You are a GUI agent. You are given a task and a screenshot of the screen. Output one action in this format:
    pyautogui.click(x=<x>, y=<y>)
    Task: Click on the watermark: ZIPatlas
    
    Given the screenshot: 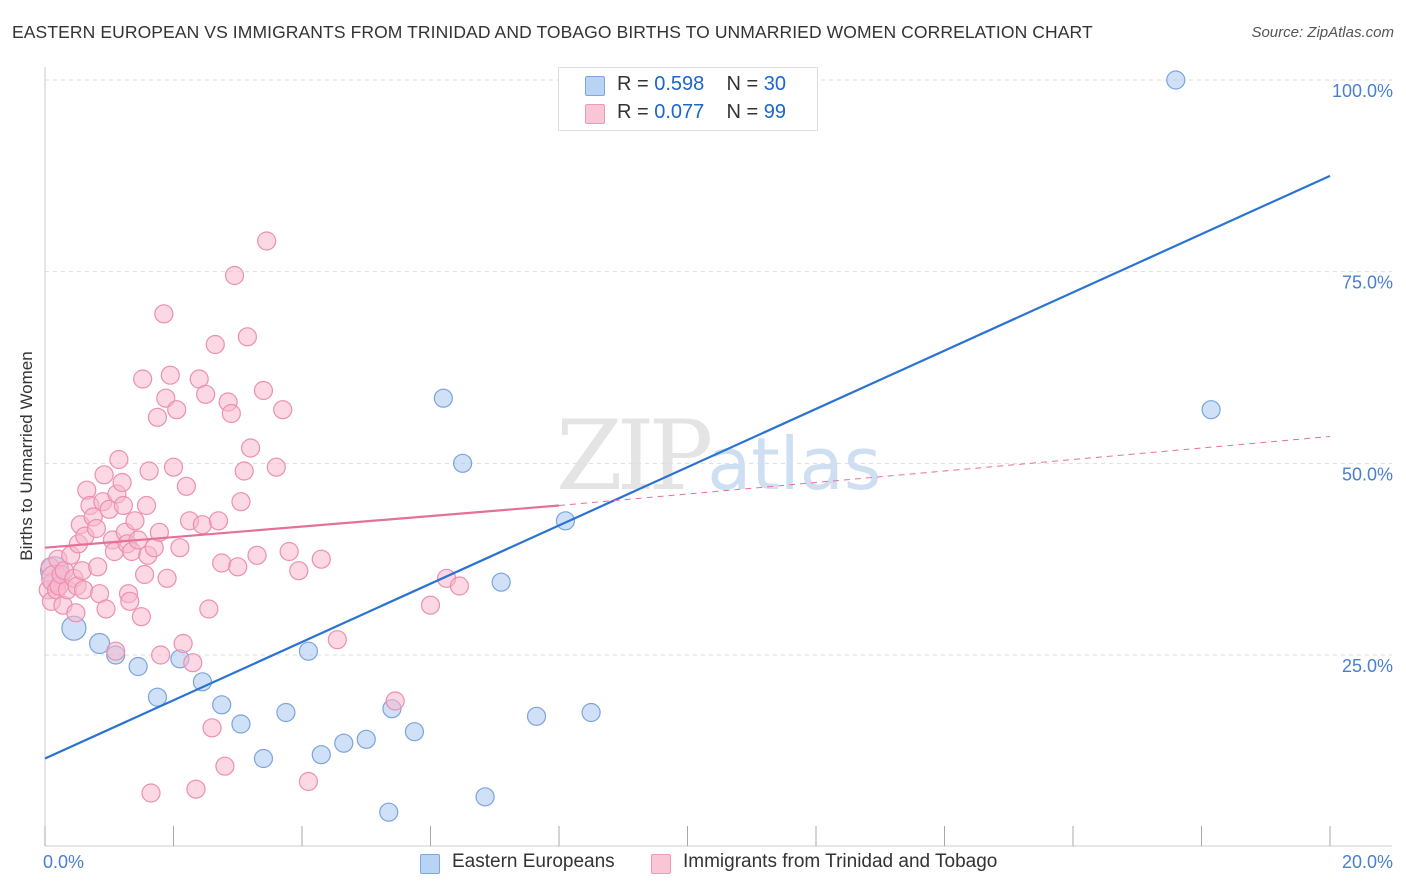 What is the action you would take?
    pyautogui.click(x=718, y=456)
    